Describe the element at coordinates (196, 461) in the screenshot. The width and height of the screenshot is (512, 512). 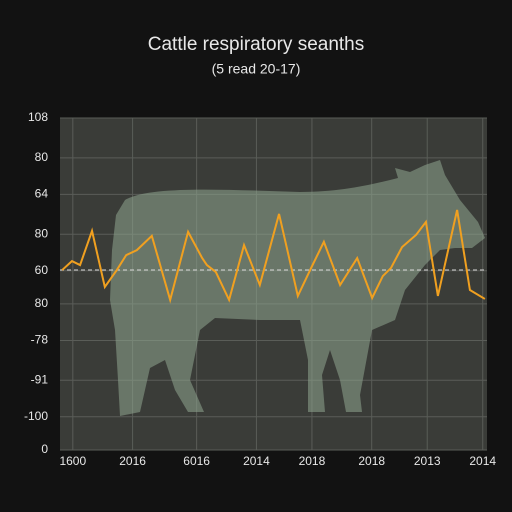
I see `x-tick-label: 6016` at that location.